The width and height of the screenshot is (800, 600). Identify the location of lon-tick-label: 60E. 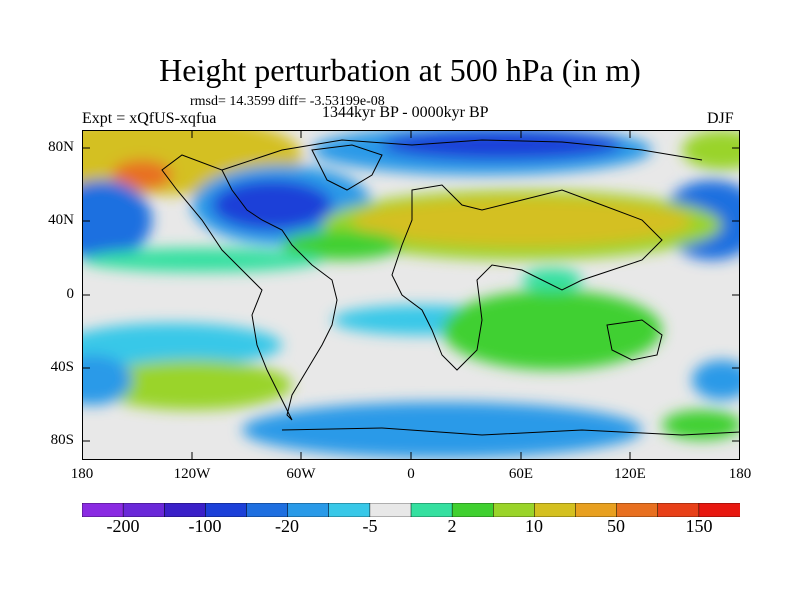
(521, 474).